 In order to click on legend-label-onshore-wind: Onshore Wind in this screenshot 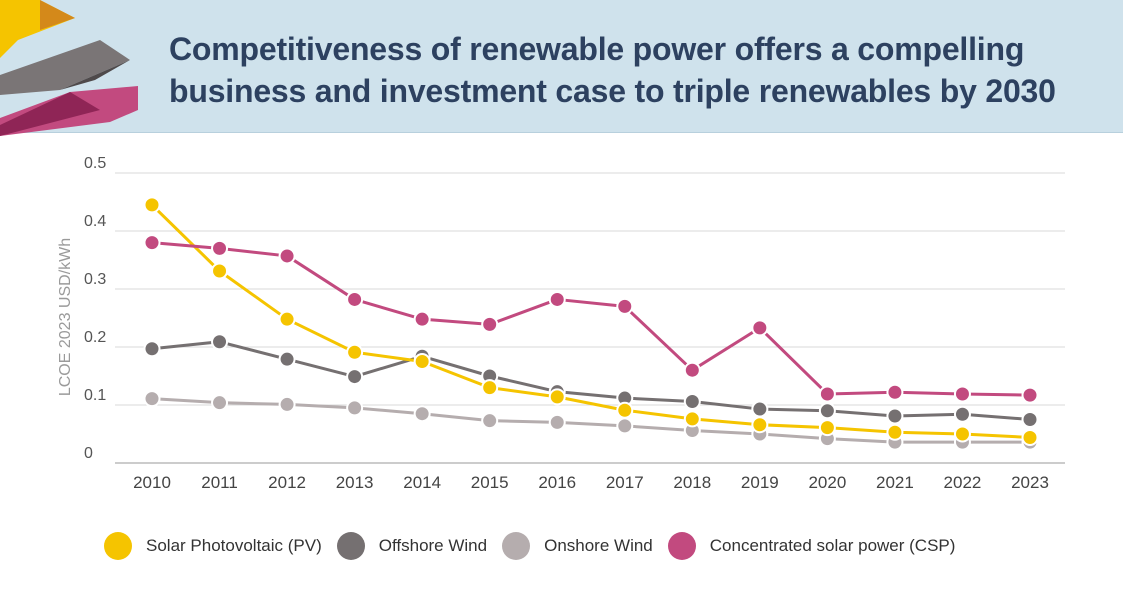, I will do `click(598, 545)`.